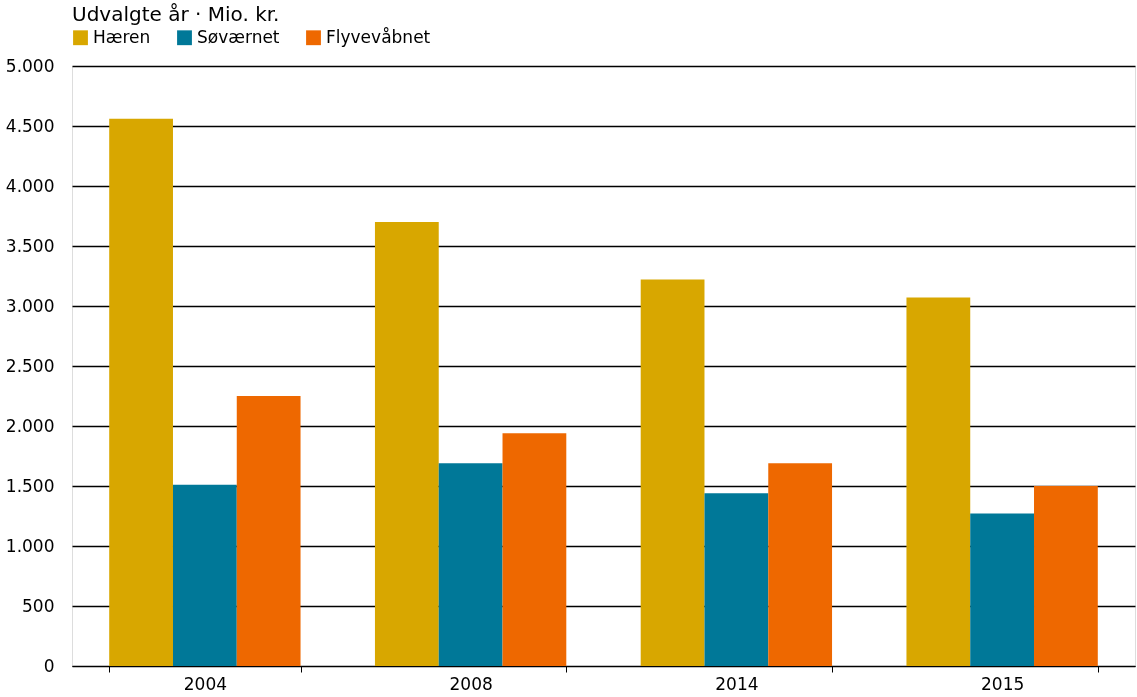 Image resolution: width=1137 pixels, height=697 pixels. I want to click on x-tick-label: 2014, so click(737, 683).